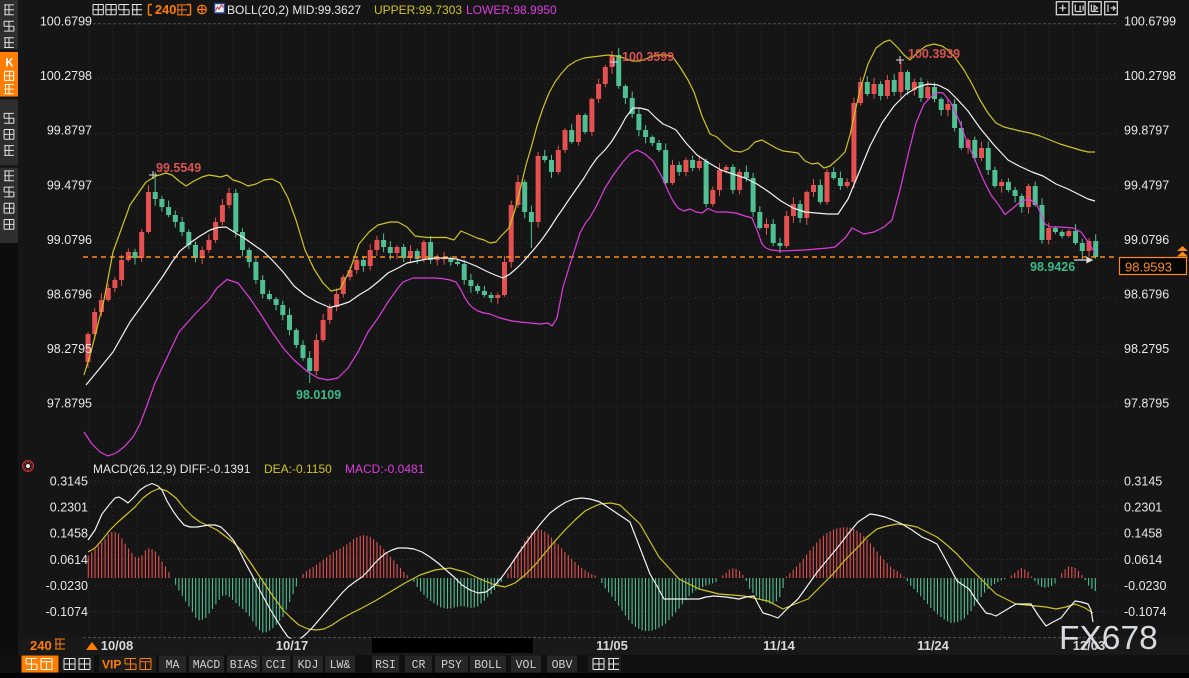 The width and height of the screenshot is (1189, 678). I want to click on svg-text: 11/05, so click(612, 645).